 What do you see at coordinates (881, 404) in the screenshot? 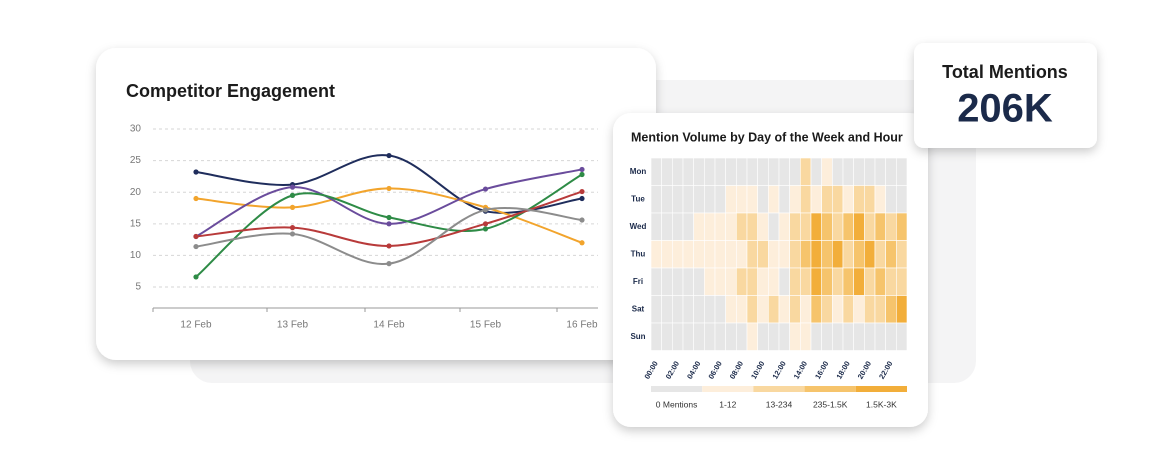
I see `legend-label: 1.5K-3K` at bounding box center [881, 404].